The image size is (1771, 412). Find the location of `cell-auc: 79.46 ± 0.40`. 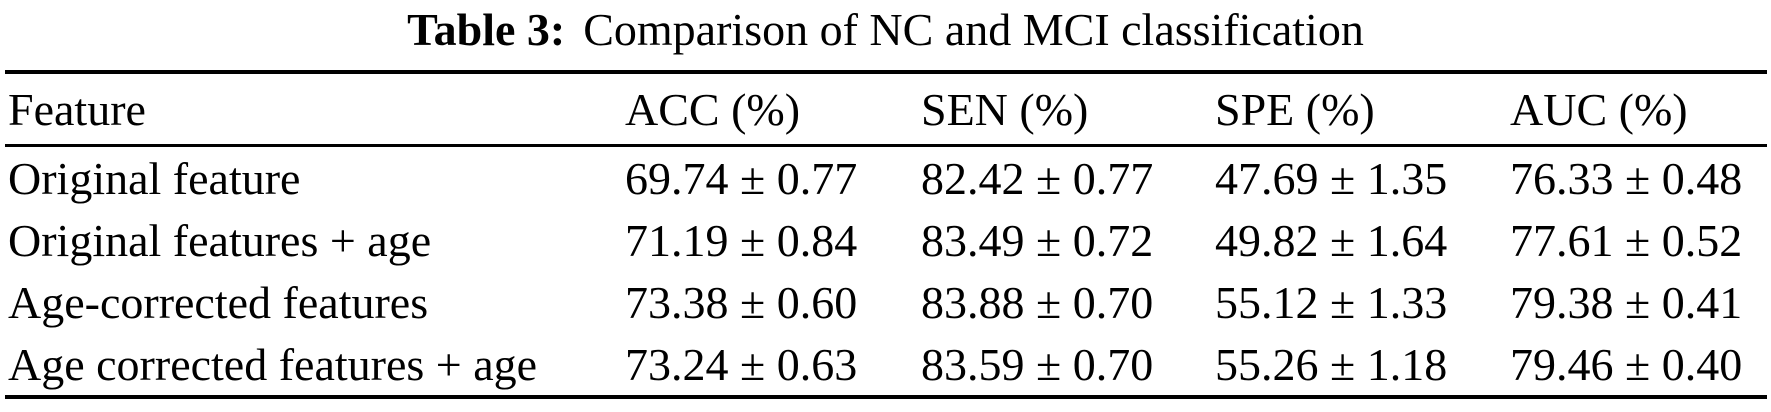

cell-auc: 79.46 ± 0.40 is located at coordinates (1626, 364).